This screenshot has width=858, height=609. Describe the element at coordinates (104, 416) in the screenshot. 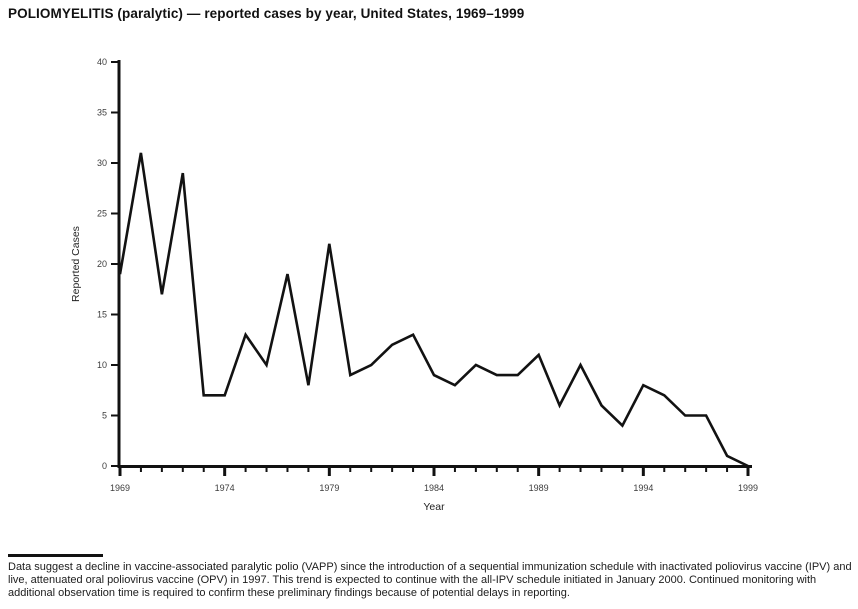

I see `y-tick-label: 5` at that location.